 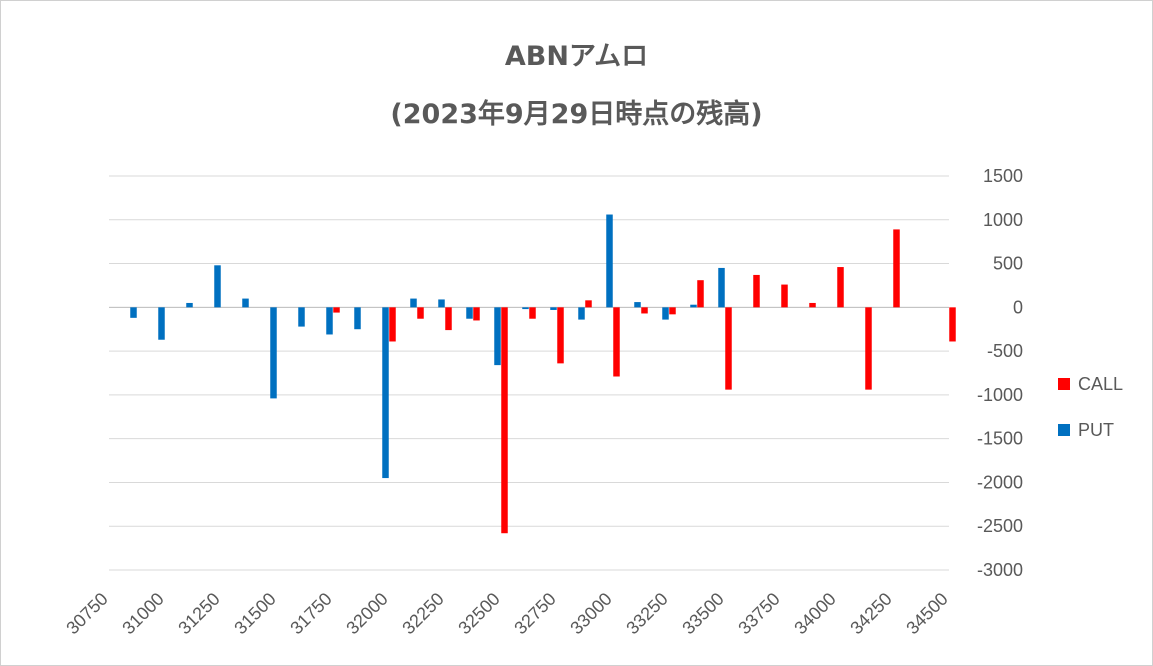 What do you see at coordinates (479, 614) in the screenshot?
I see `x-tick-label: 32500` at bounding box center [479, 614].